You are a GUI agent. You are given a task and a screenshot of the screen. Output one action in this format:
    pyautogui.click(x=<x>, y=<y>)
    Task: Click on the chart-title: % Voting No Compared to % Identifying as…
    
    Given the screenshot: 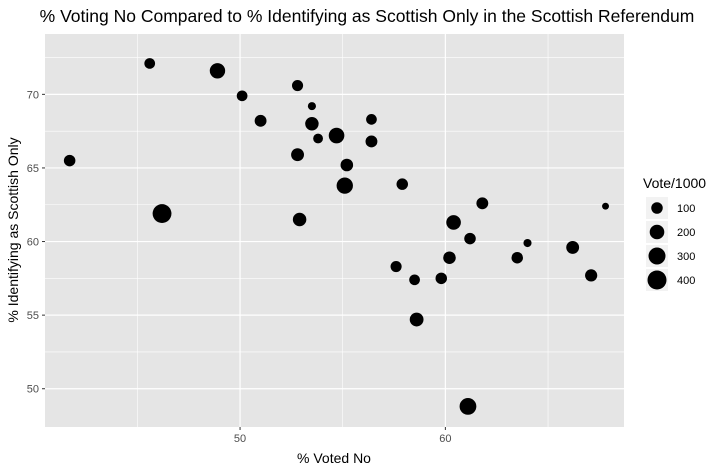 What is the action you would take?
    pyautogui.click(x=367, y=16)
    